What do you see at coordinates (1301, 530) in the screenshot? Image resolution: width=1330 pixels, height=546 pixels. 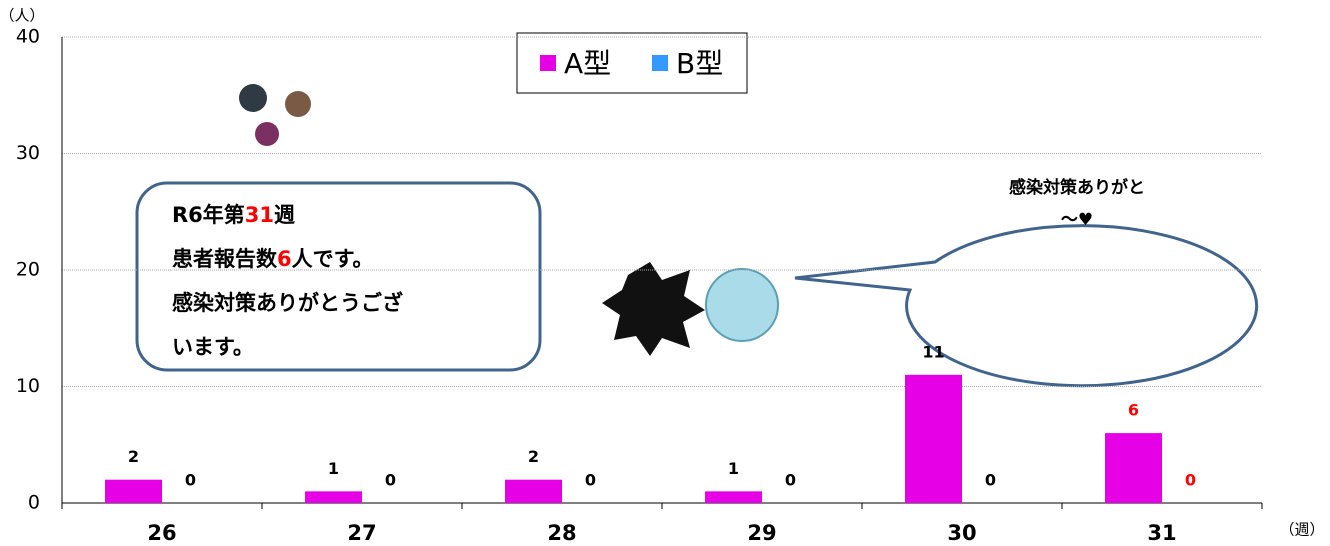 I see `x-unit: （週）` at bounding box center [1301, 530].